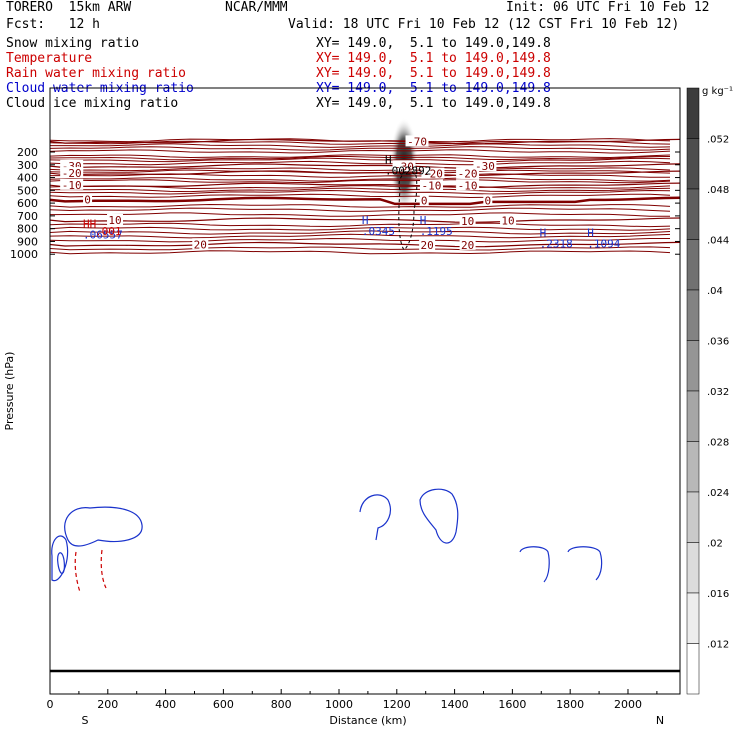 This screenshot has width=740, height=740. What do you see at coordinates (92, 103) in the screenshot?
I see `legend-cloudice-name: Cloud ice mixing ratio` at bounding box center [92, 103].